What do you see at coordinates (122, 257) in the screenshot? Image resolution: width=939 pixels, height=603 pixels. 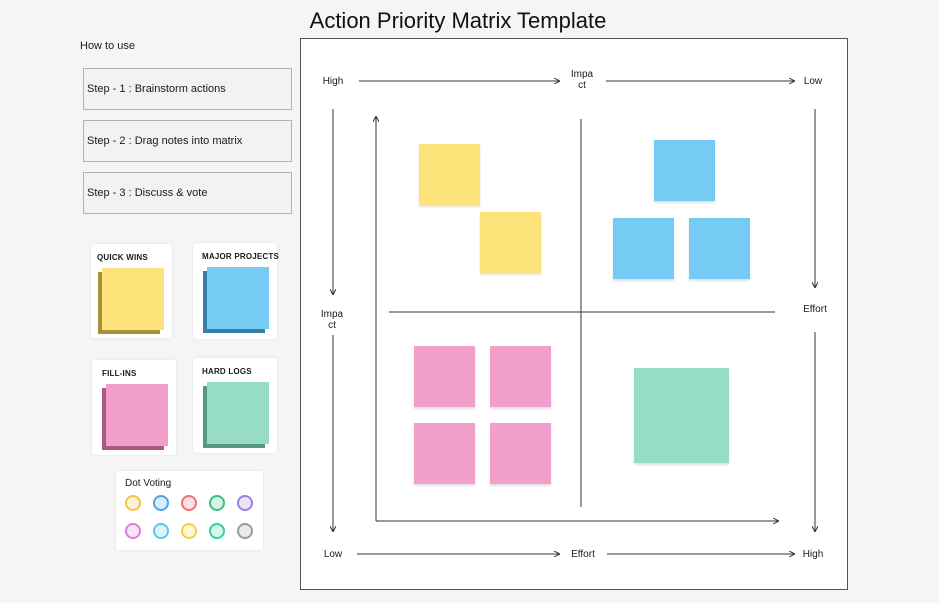 I see `legend-label: QUICK WINS` at bounding box center [122, 257].